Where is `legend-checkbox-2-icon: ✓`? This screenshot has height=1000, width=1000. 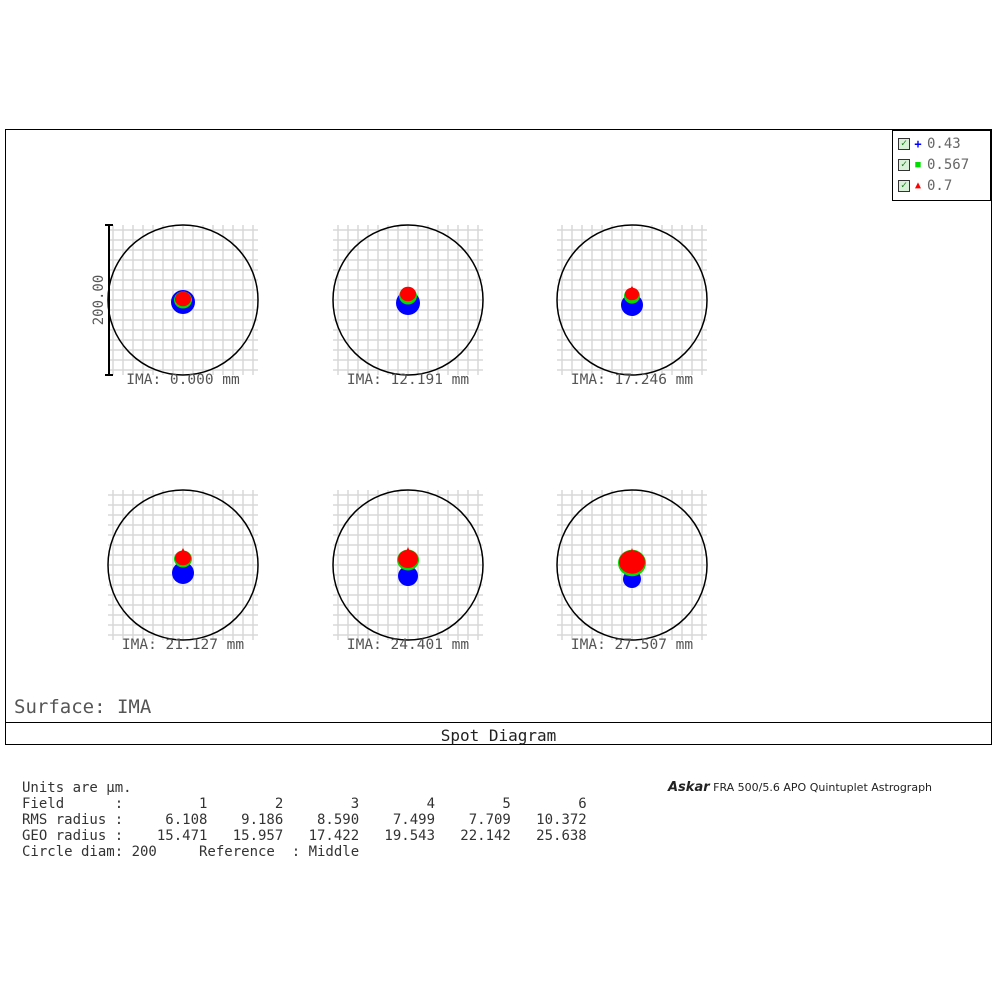 legend-checkbox-2-icon: ✓ is located at coordinates (904, 165).